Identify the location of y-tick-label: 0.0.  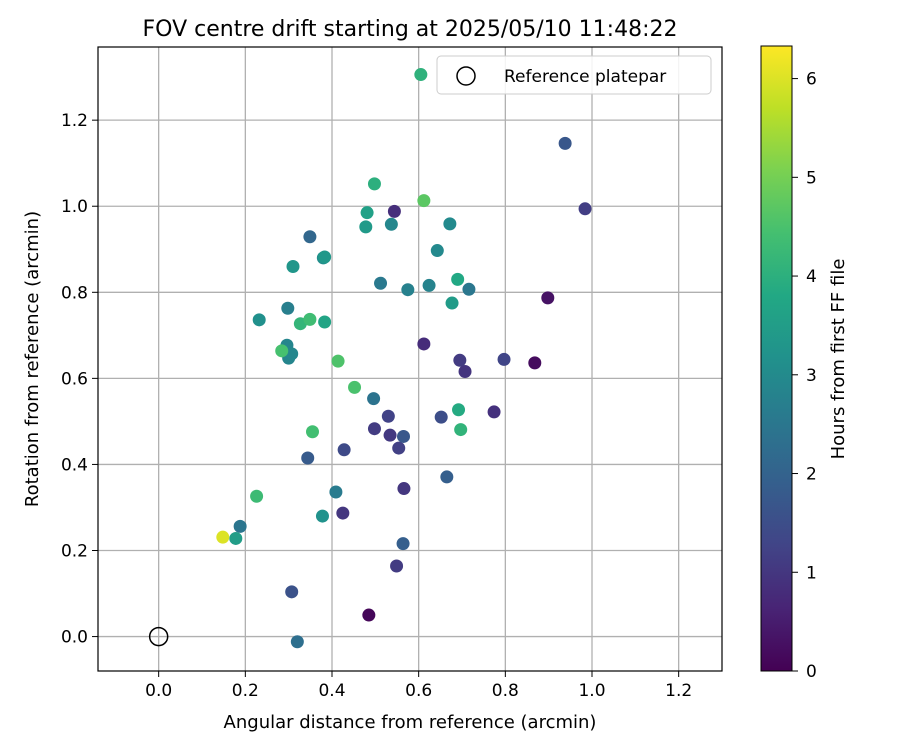
(74, 638).